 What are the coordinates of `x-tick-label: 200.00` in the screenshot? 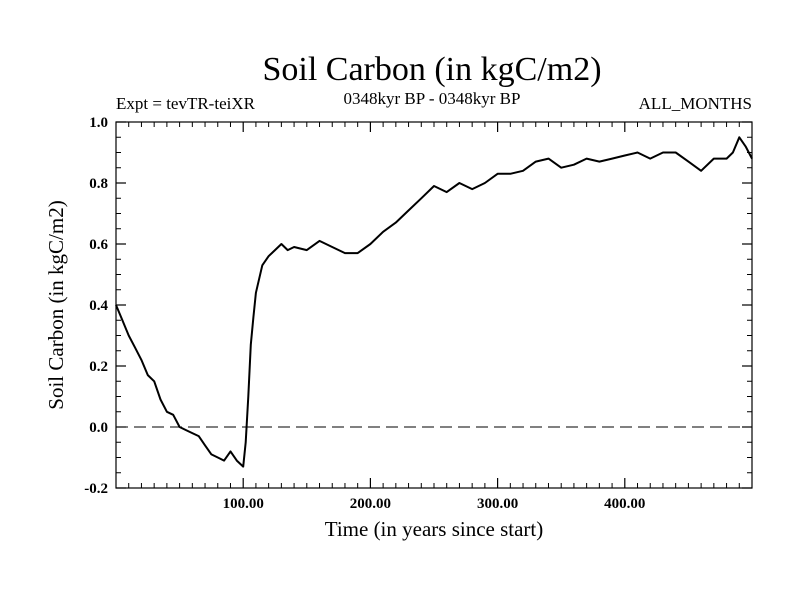 It's located at (370, 504).